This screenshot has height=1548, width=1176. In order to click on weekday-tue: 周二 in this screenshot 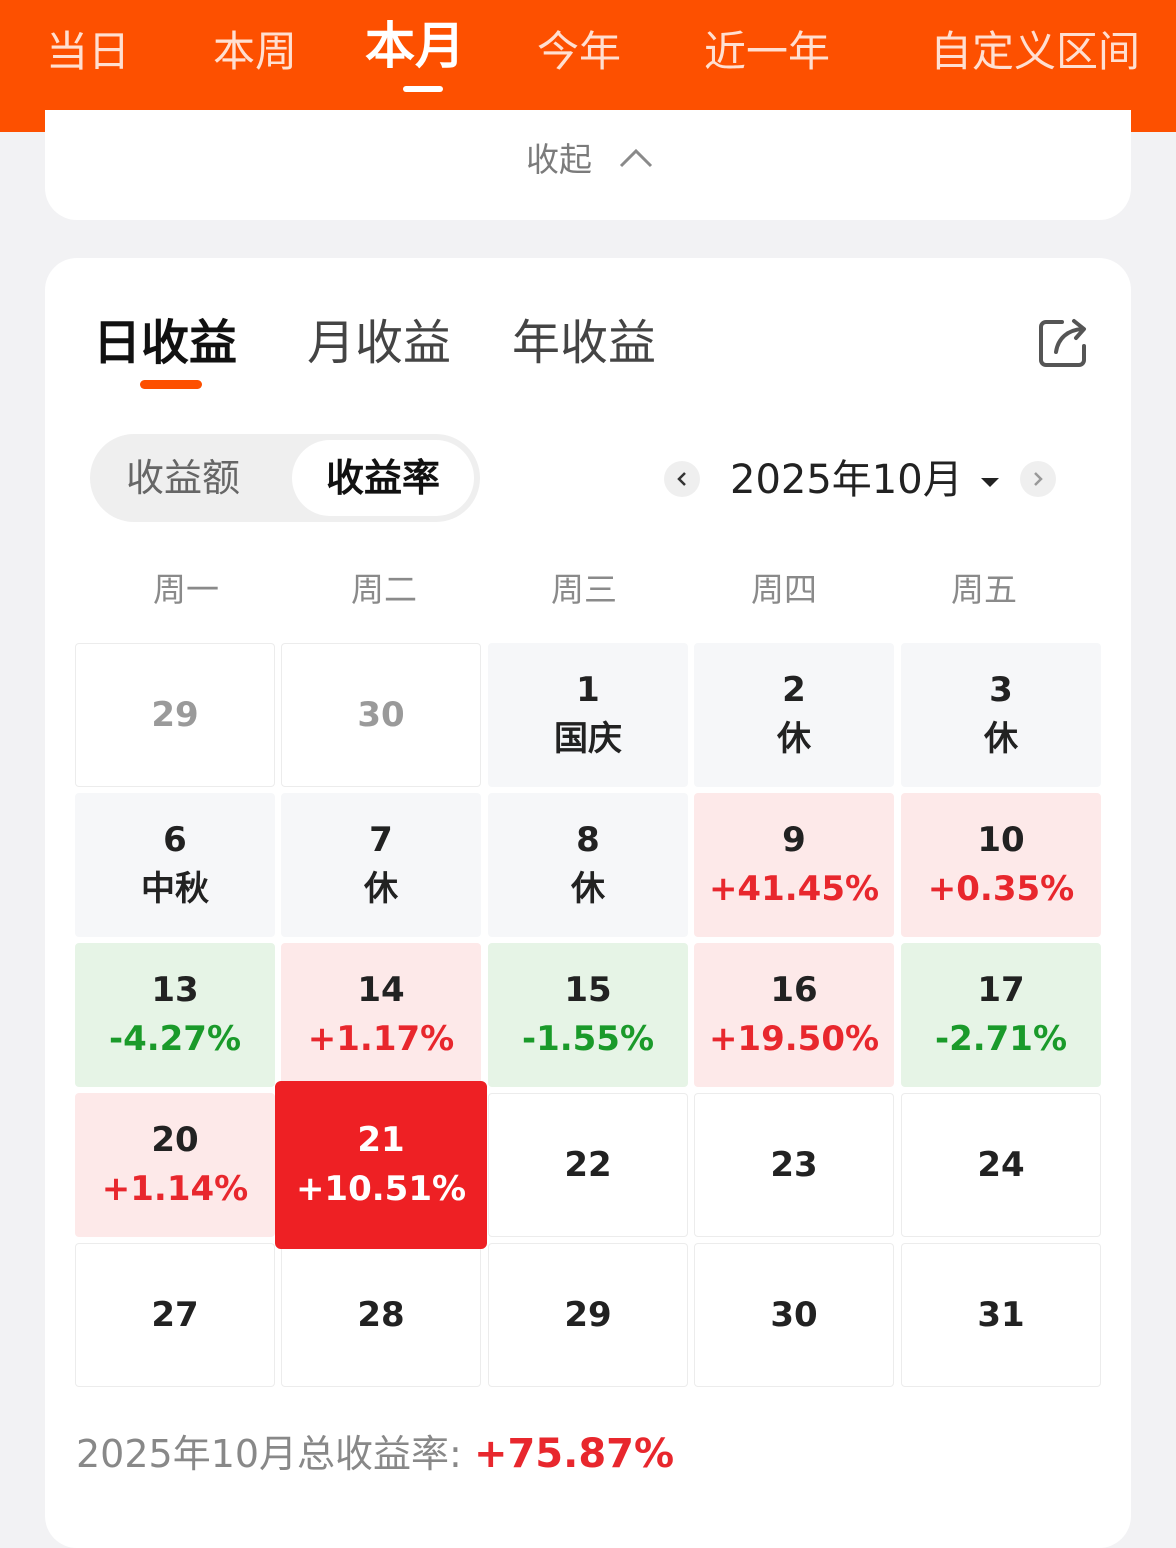, I will do `click(384, 589)`.